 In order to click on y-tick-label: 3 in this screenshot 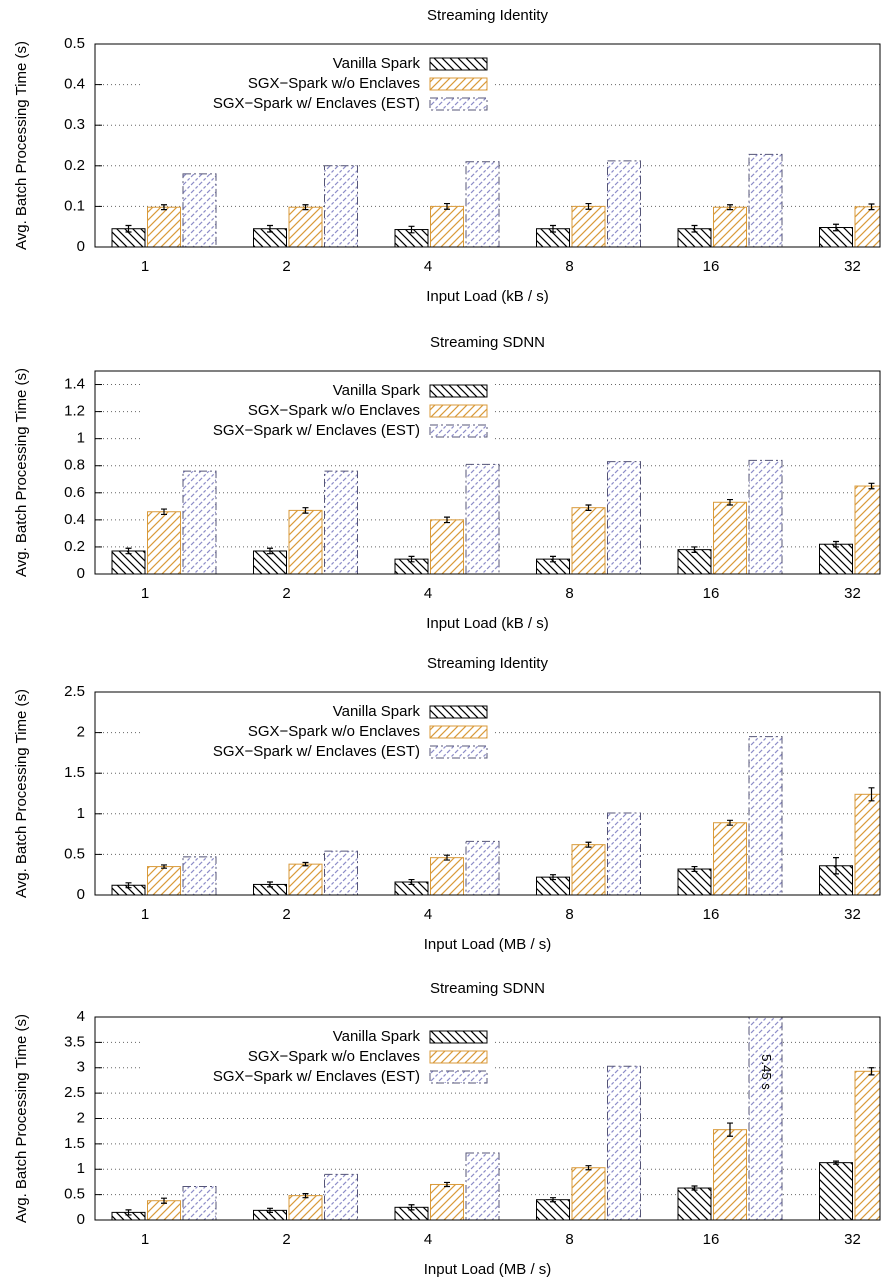, I will do `click(81, 1067)`.